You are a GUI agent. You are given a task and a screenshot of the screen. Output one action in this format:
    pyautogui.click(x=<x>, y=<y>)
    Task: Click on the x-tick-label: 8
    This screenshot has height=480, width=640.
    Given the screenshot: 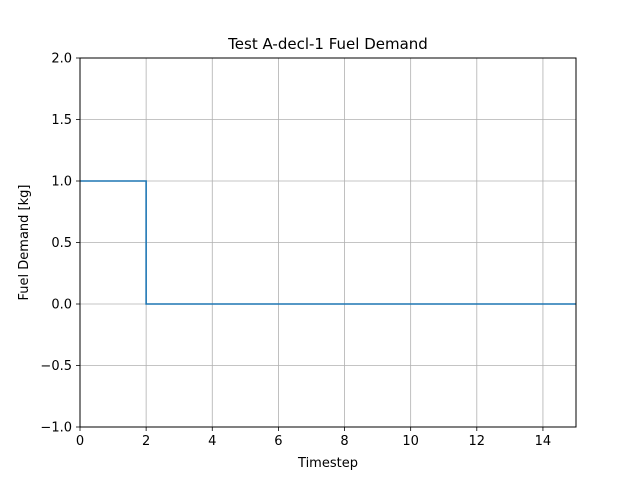 What is the action you would take?
    pyautogui.click(x=344, y=441)
    